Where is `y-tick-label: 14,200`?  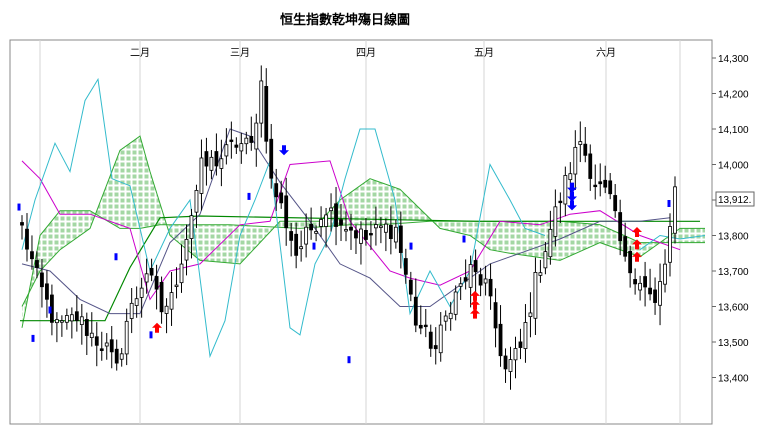
y-tick-label: 14,200 is located at coordinates (733, 95).